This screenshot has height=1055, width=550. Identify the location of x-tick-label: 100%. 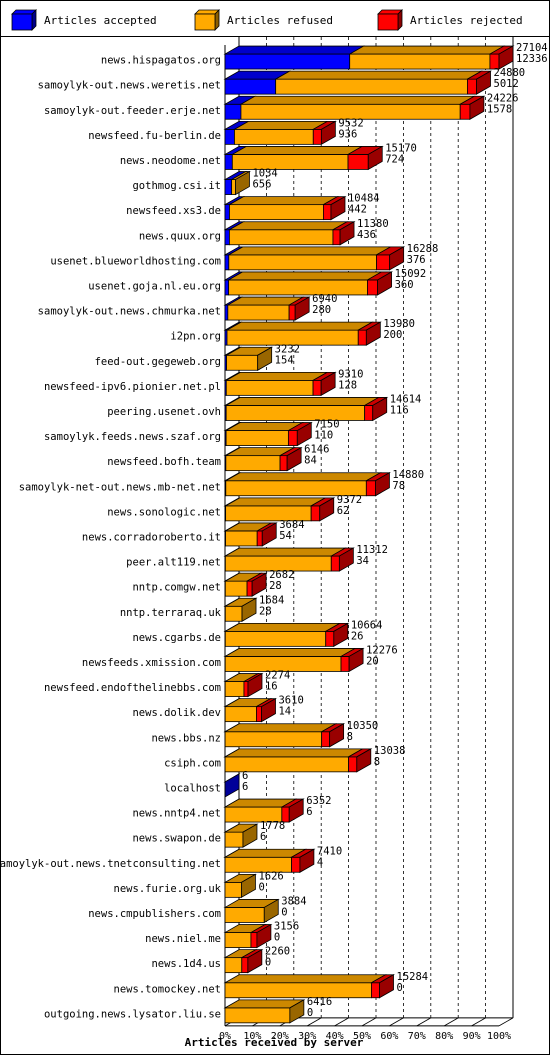
(499, 1036).